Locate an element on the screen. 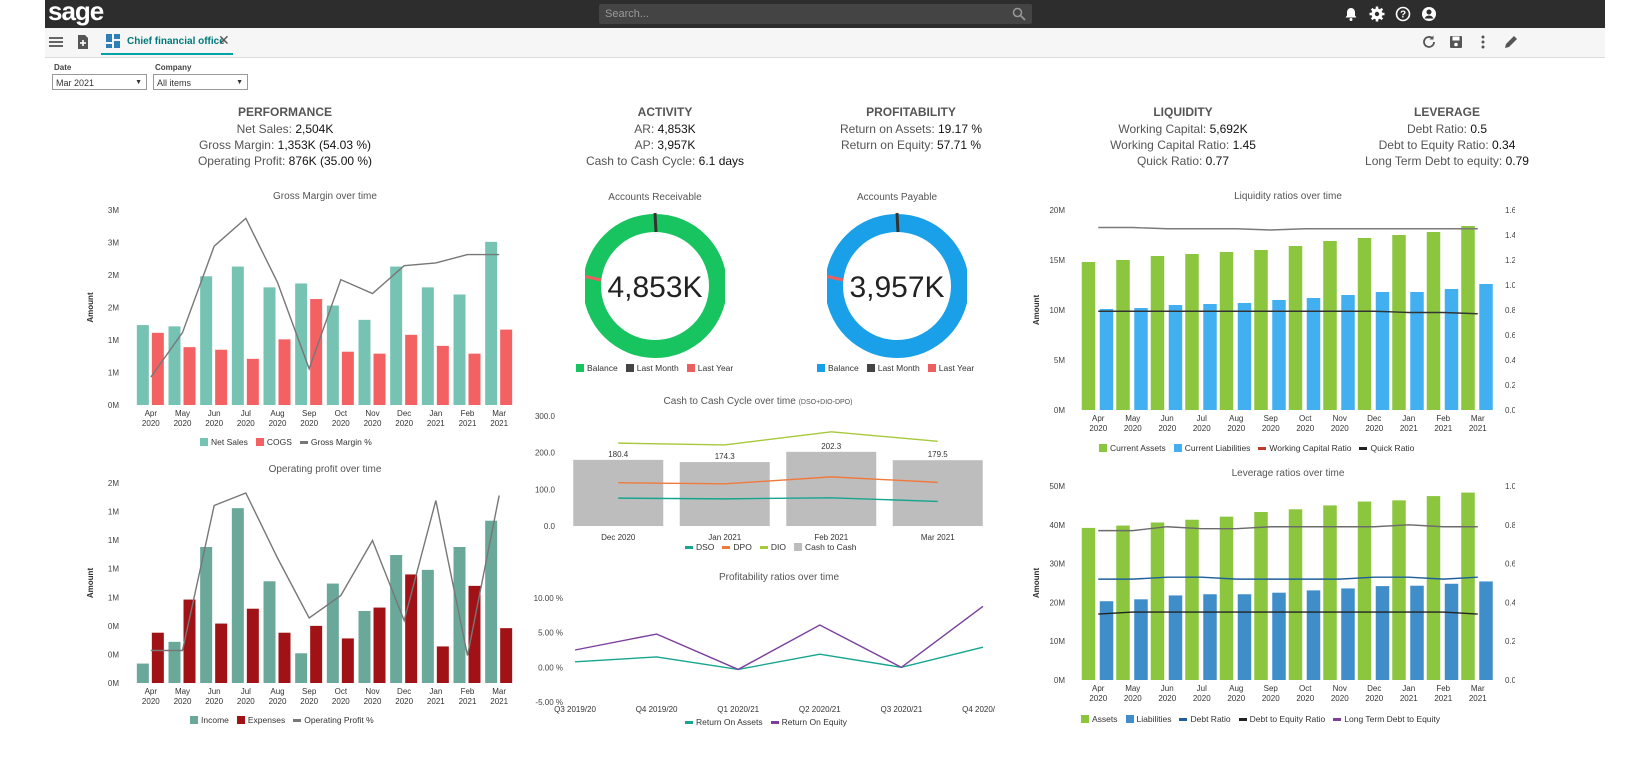 The image size is (1650, 775). legend-item-dpo: DPO is located at coordinates (737, 547).